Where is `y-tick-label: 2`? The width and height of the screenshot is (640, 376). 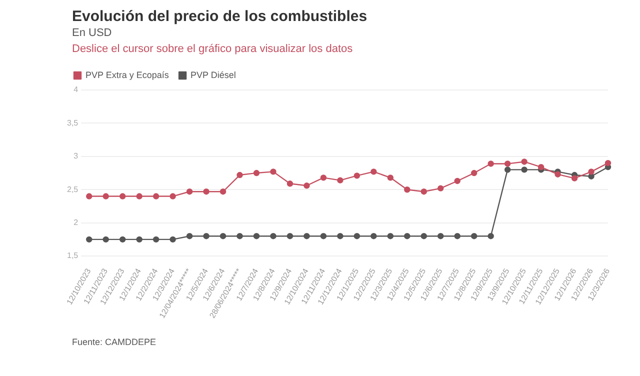
y-tick-label: 2 is located at coordinates (76, 223).